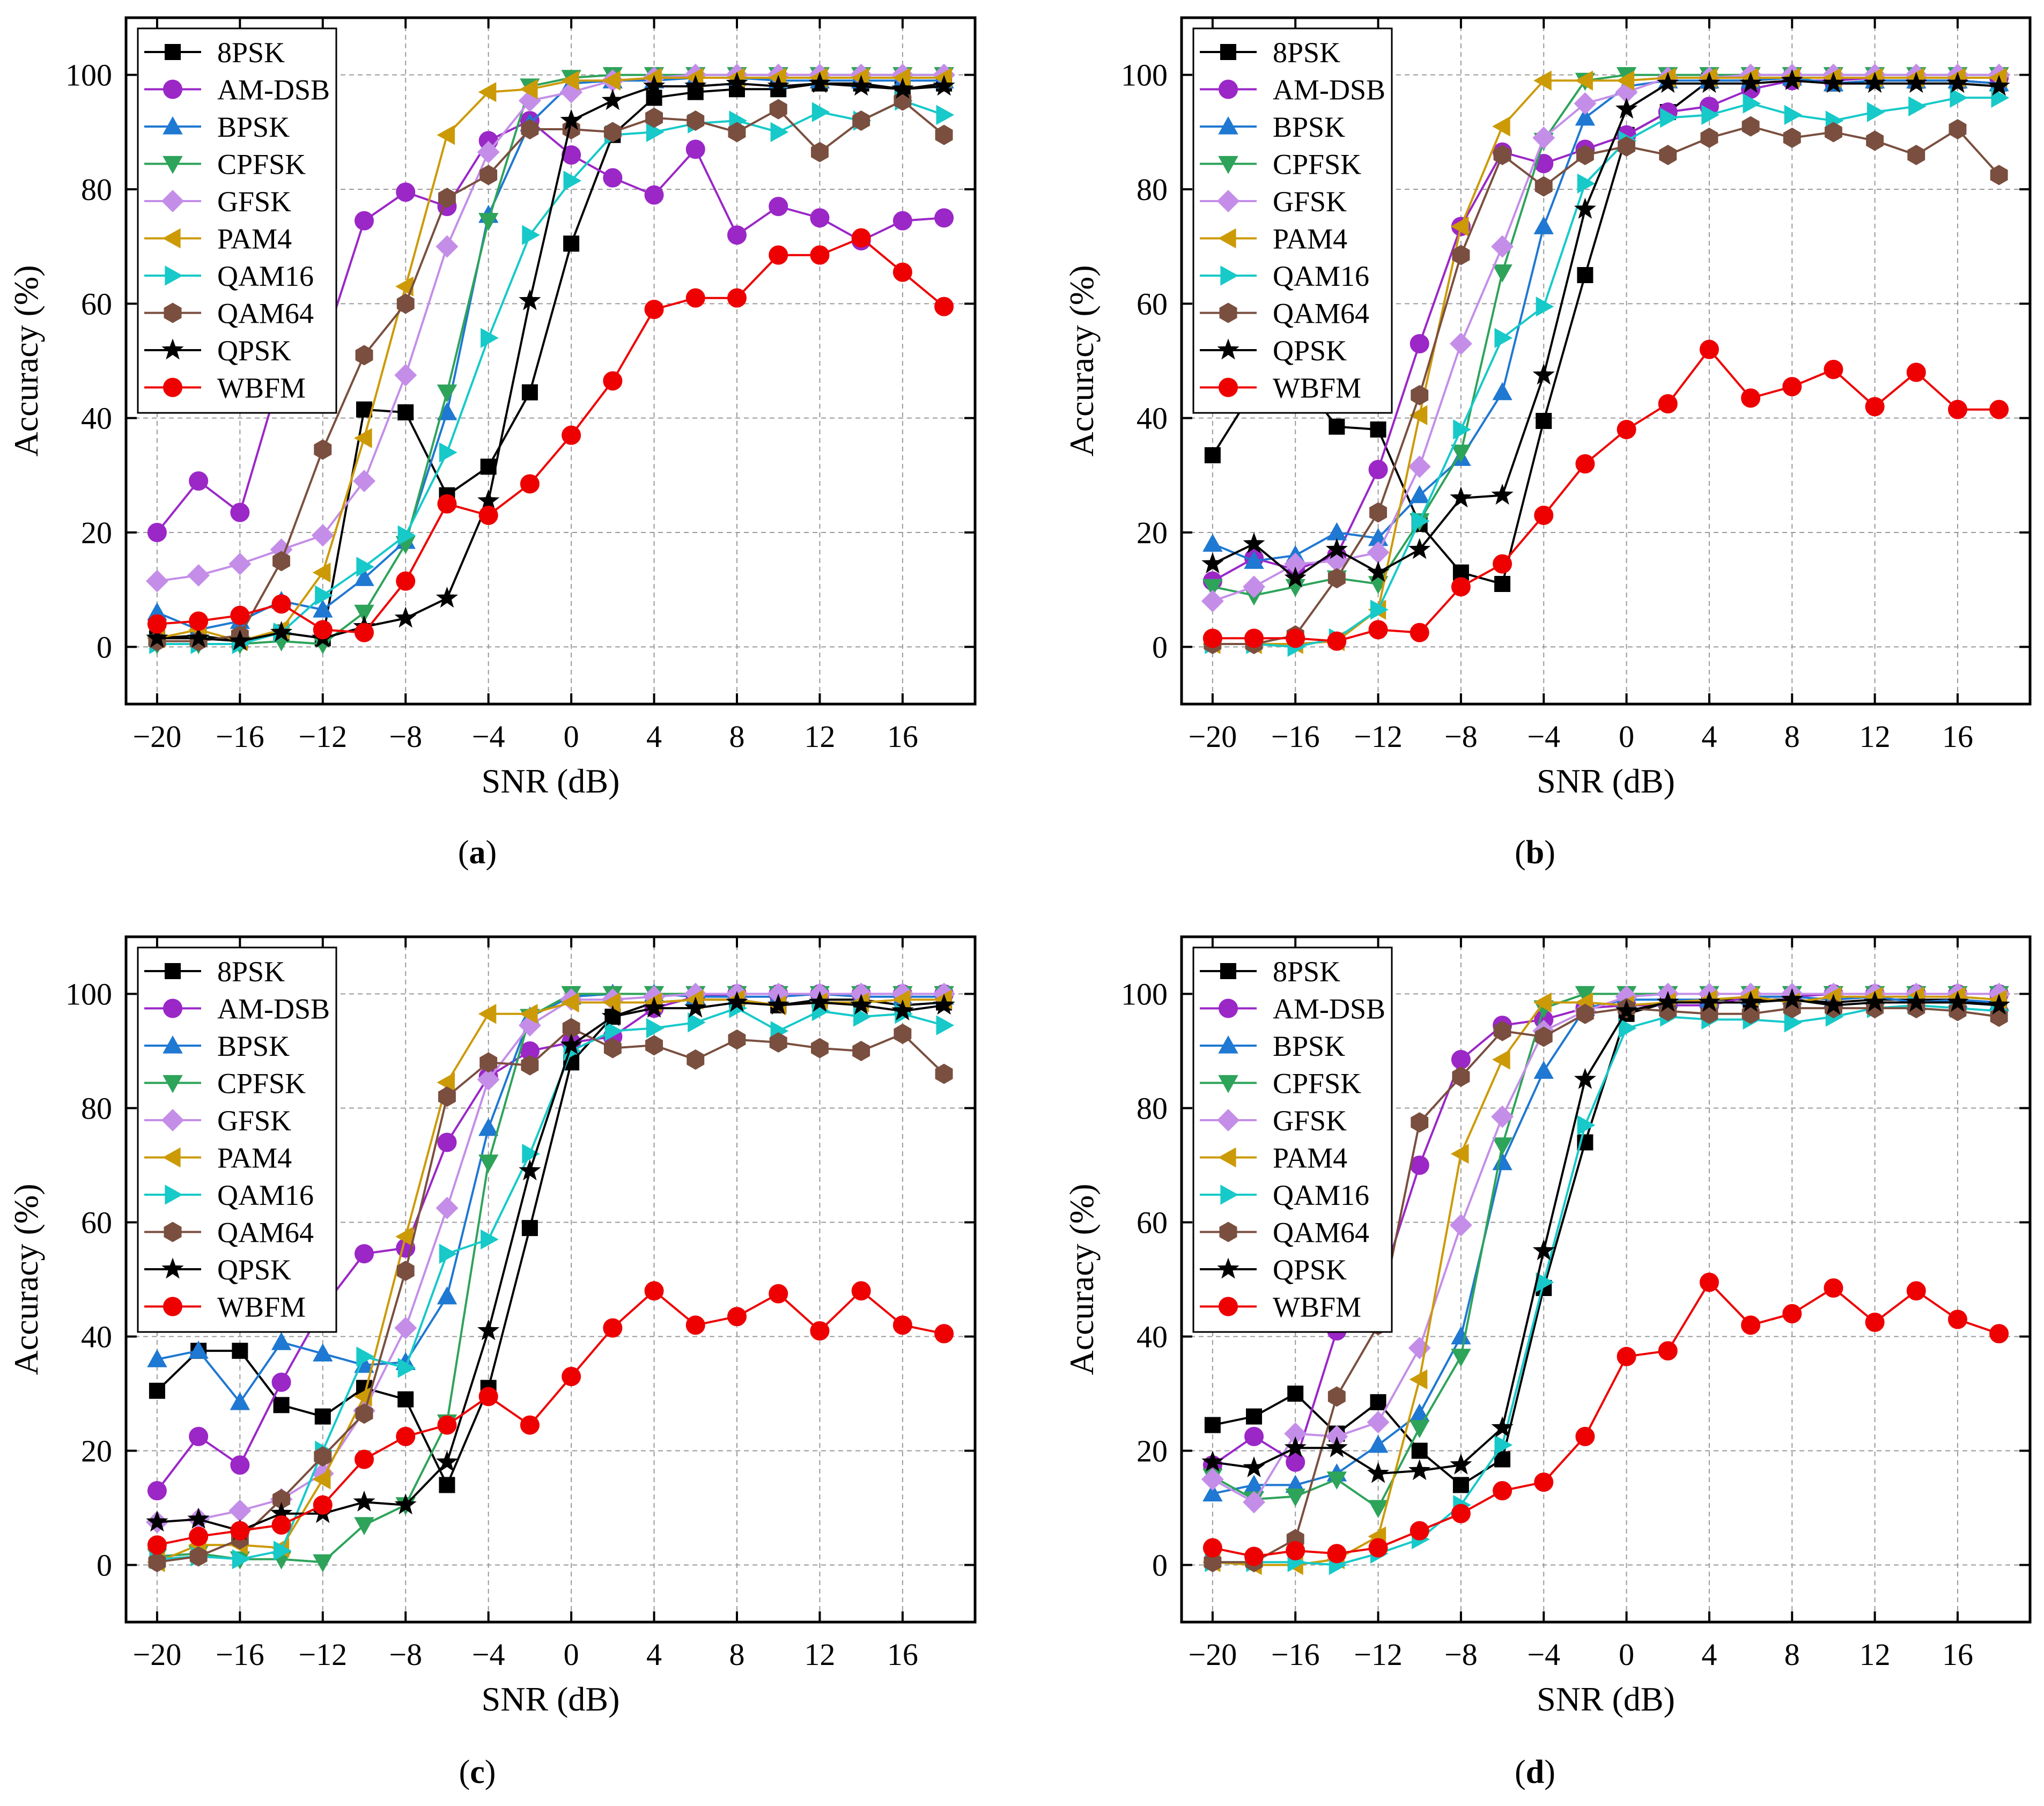 The height and width of the screenshot is (1806, 2044). I want to click on legend-entry-pam4: PAM4, so click(1273, 1158).